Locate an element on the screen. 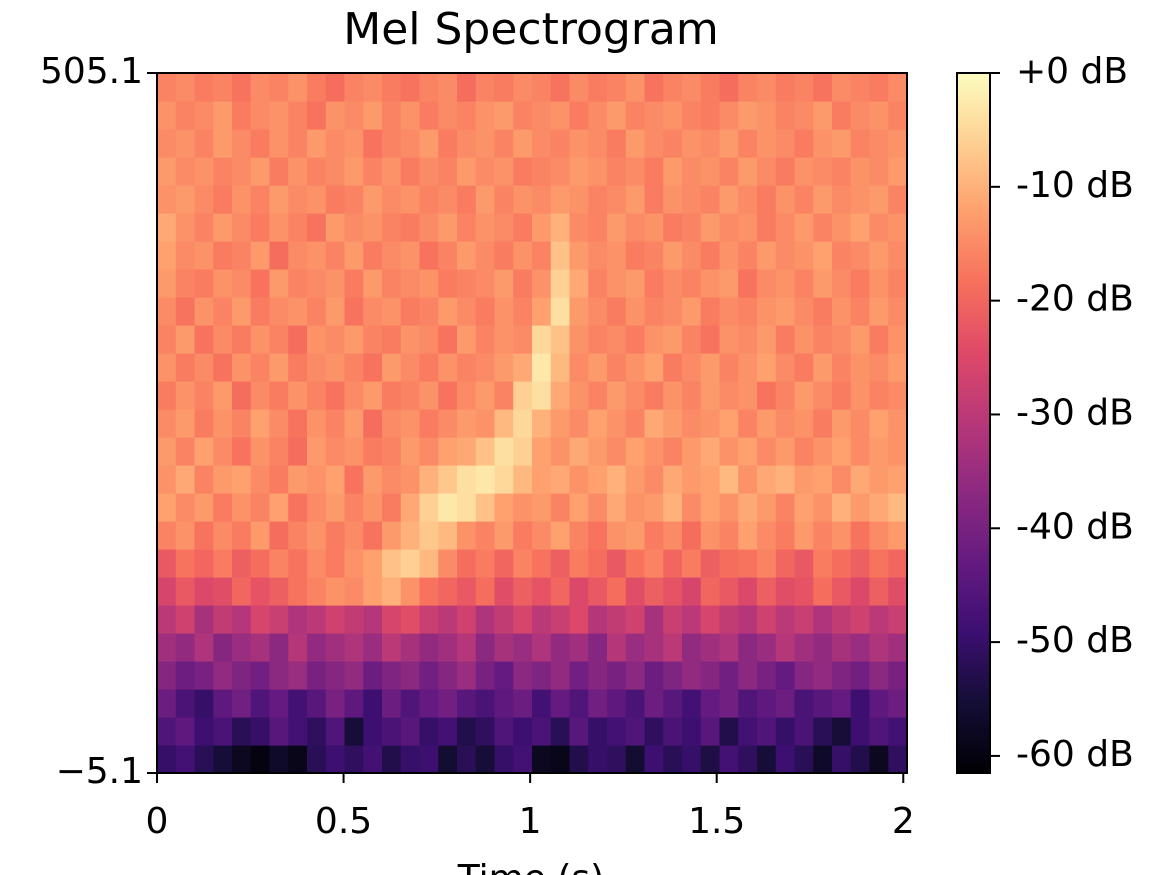 This screenshot has height=875, width=1165. colorbar-tick-label: -60 dB is located at coordinates (1075, 754).